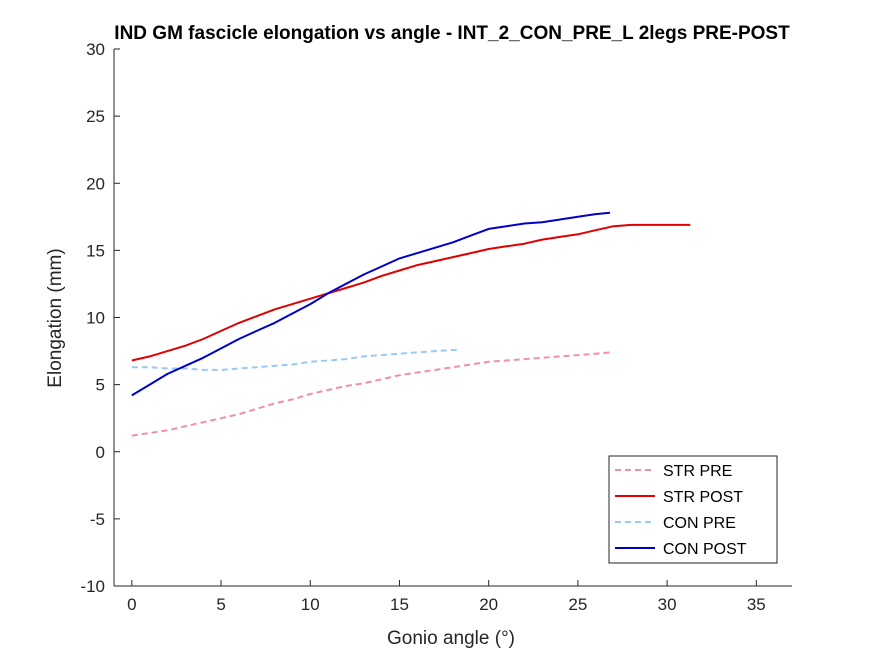 The width and height of the screenshot is (875, 656). What do you see at coordinates (95, 318) in the screenshot?
I see `y-tick-label: 10` at bounding box center [95, 318].